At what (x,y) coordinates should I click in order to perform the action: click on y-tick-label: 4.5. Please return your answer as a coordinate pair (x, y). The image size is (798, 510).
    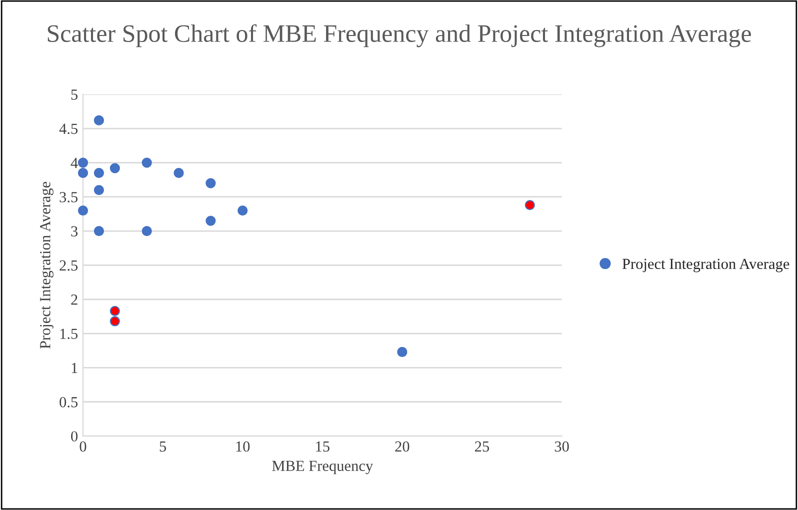
    Looking at the image, I should click on (68, 129).